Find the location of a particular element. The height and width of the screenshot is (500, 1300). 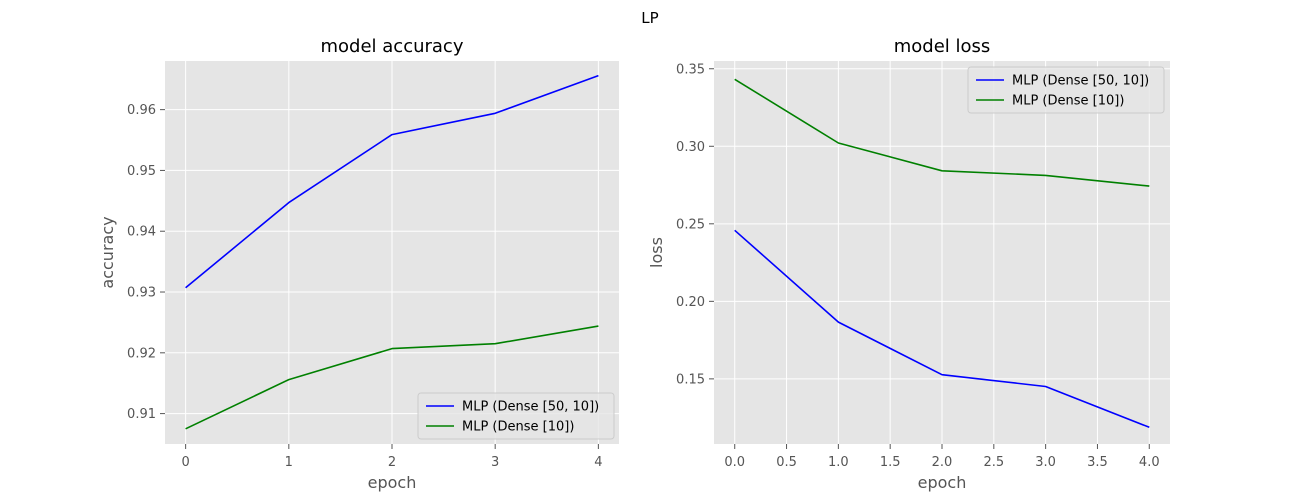

loss-x-tick-label: 3.5 is located at coordinates (1097, 462).